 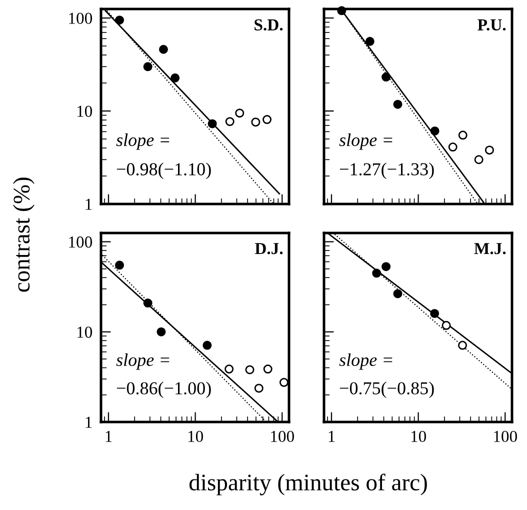 What do you see at coordinates (23, 235) in the screenshot?
I see `y-axis-title: contrast (%)` at bounding box center [23, 235].